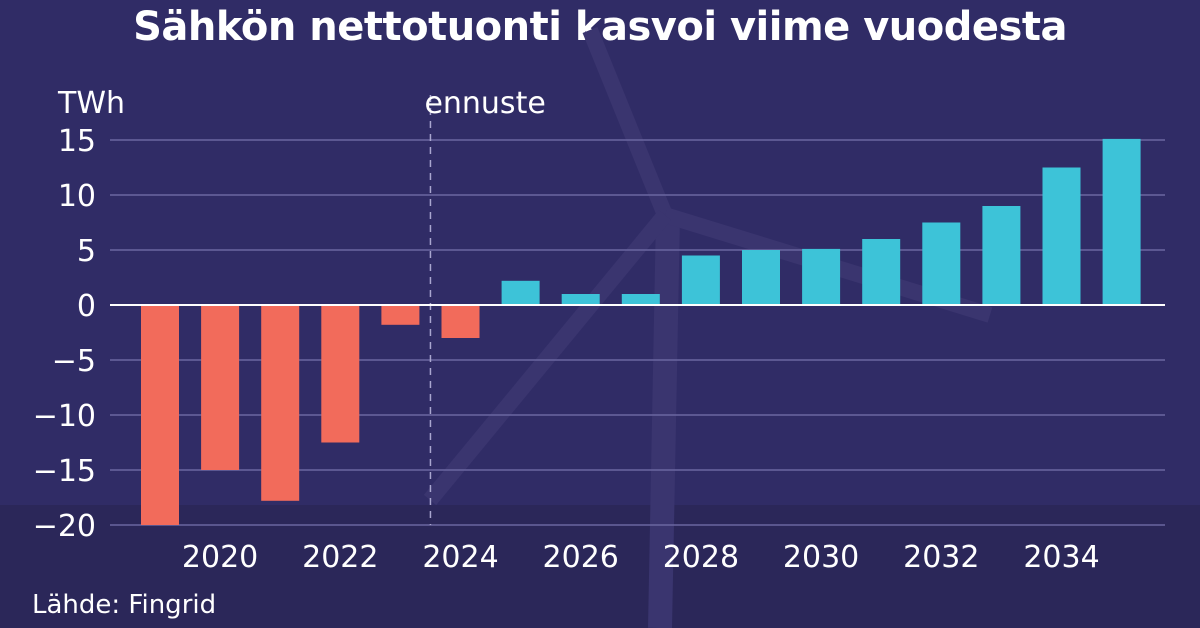 This screenshot has height=628, width=1200. Describe the element at coordinates (701, 557) in the screenshot. I see `x-tick-label: 2028` at that location.